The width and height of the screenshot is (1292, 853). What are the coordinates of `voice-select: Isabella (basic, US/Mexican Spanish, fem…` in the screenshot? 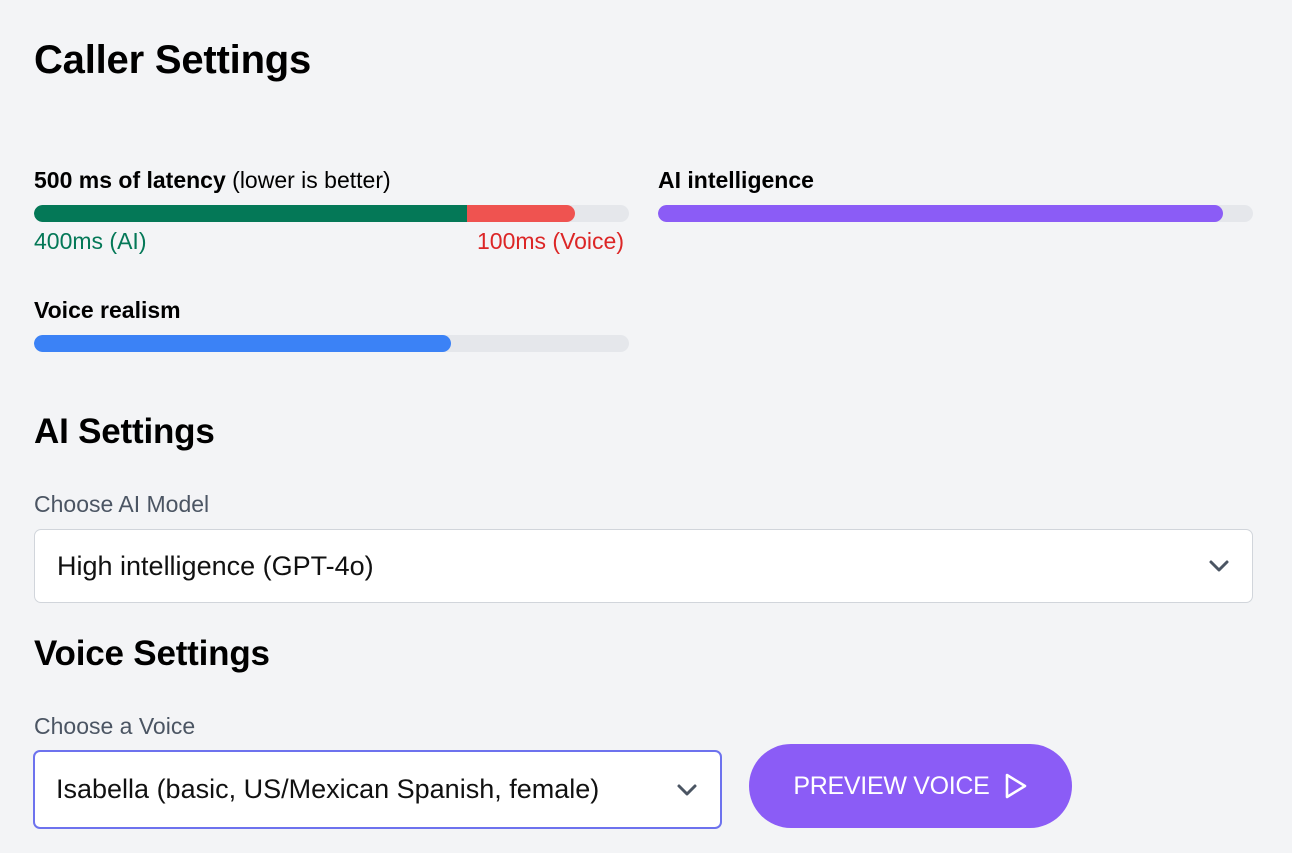 It's located at (377, 789).